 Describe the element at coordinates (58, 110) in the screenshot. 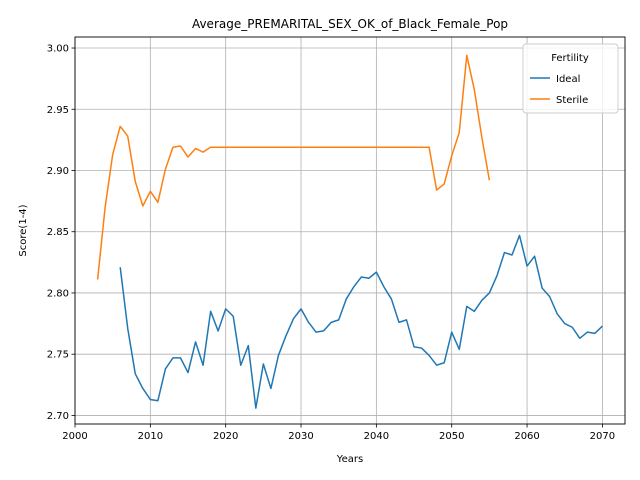

I see `y-tick-label: 2.95` at that location.